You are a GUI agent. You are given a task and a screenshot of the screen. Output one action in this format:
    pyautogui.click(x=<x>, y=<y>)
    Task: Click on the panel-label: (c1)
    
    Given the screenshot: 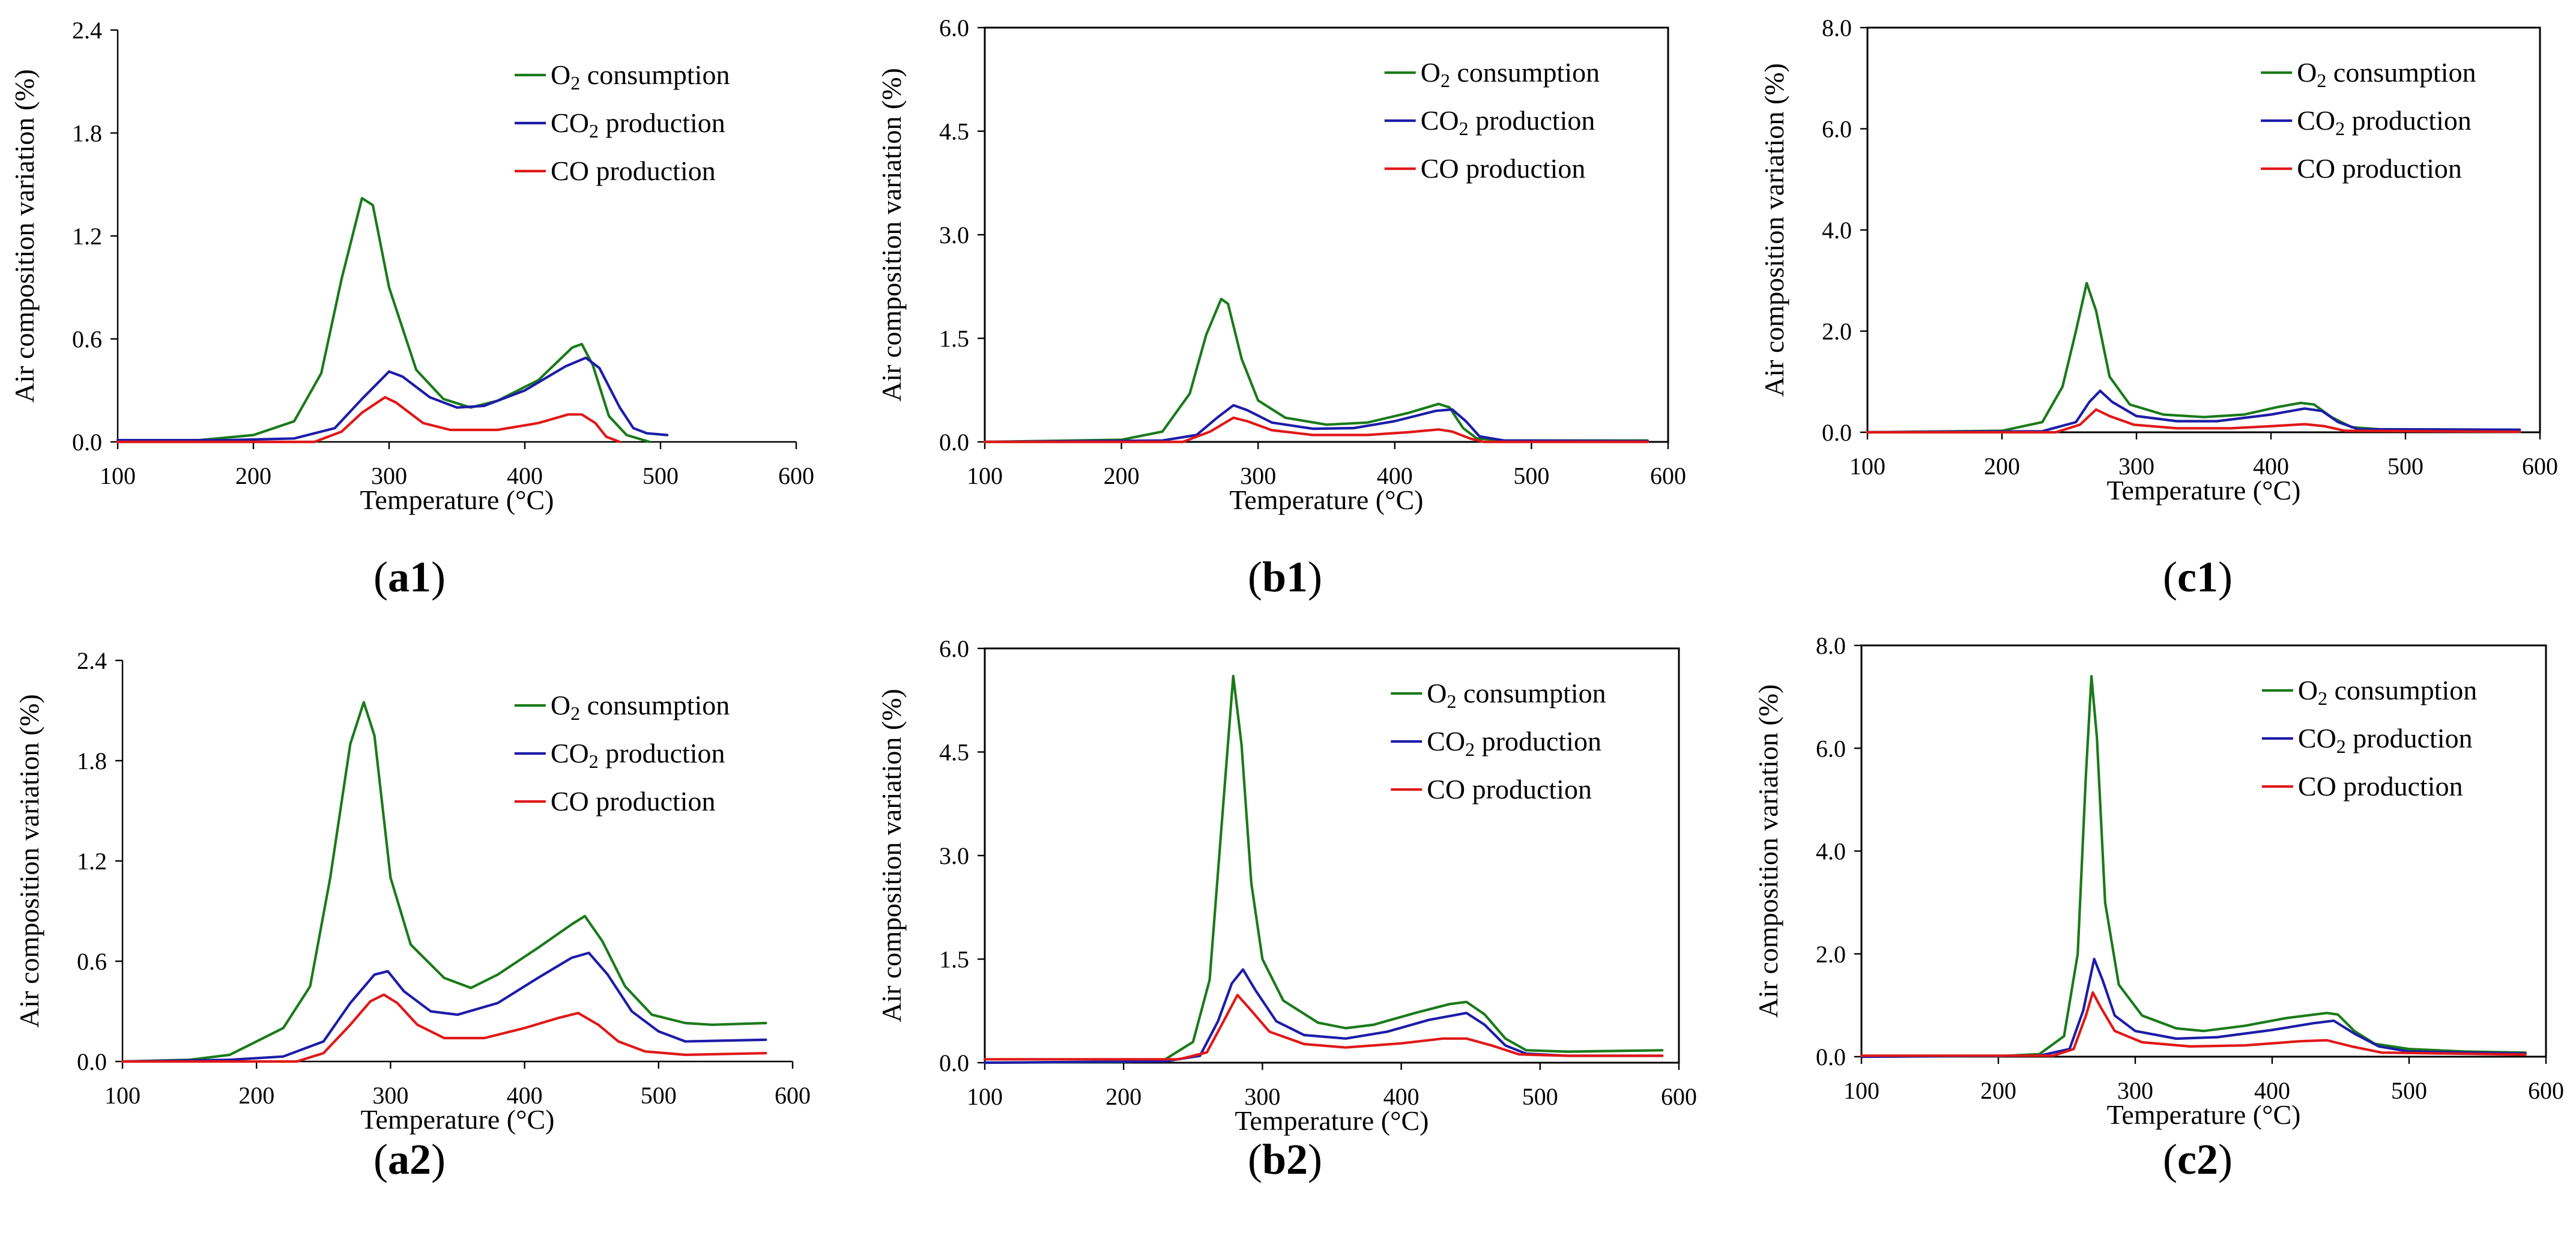 What is the action you would take?
    pyautogui.click(x=2198, y=577)
    